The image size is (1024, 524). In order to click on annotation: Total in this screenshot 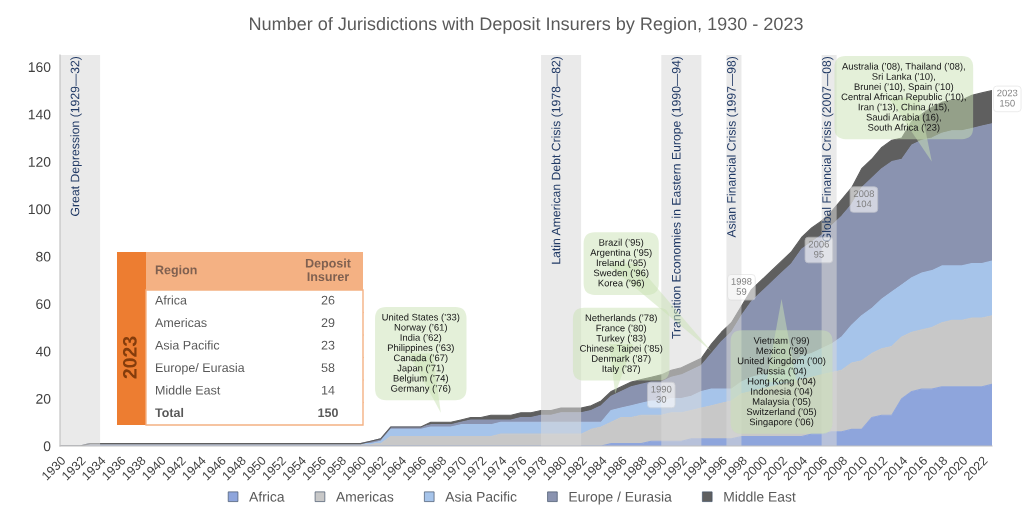, I will do `click(169, 412)`.